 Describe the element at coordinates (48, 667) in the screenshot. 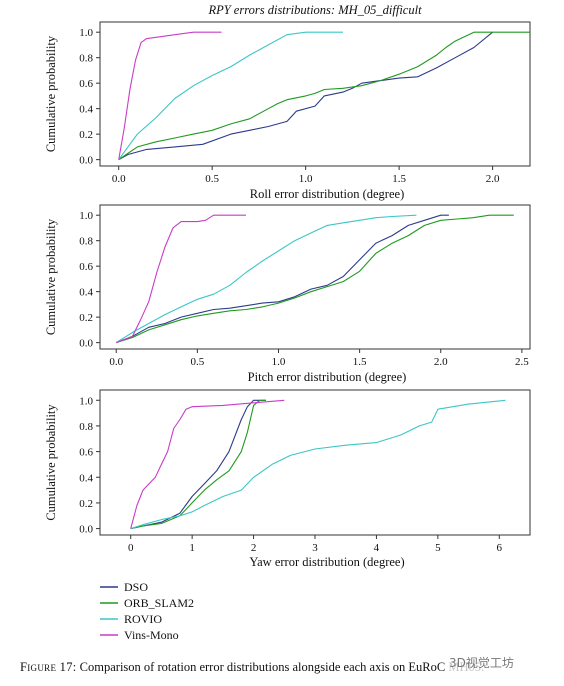

I see `caption-label: Figure 17:` at that location.